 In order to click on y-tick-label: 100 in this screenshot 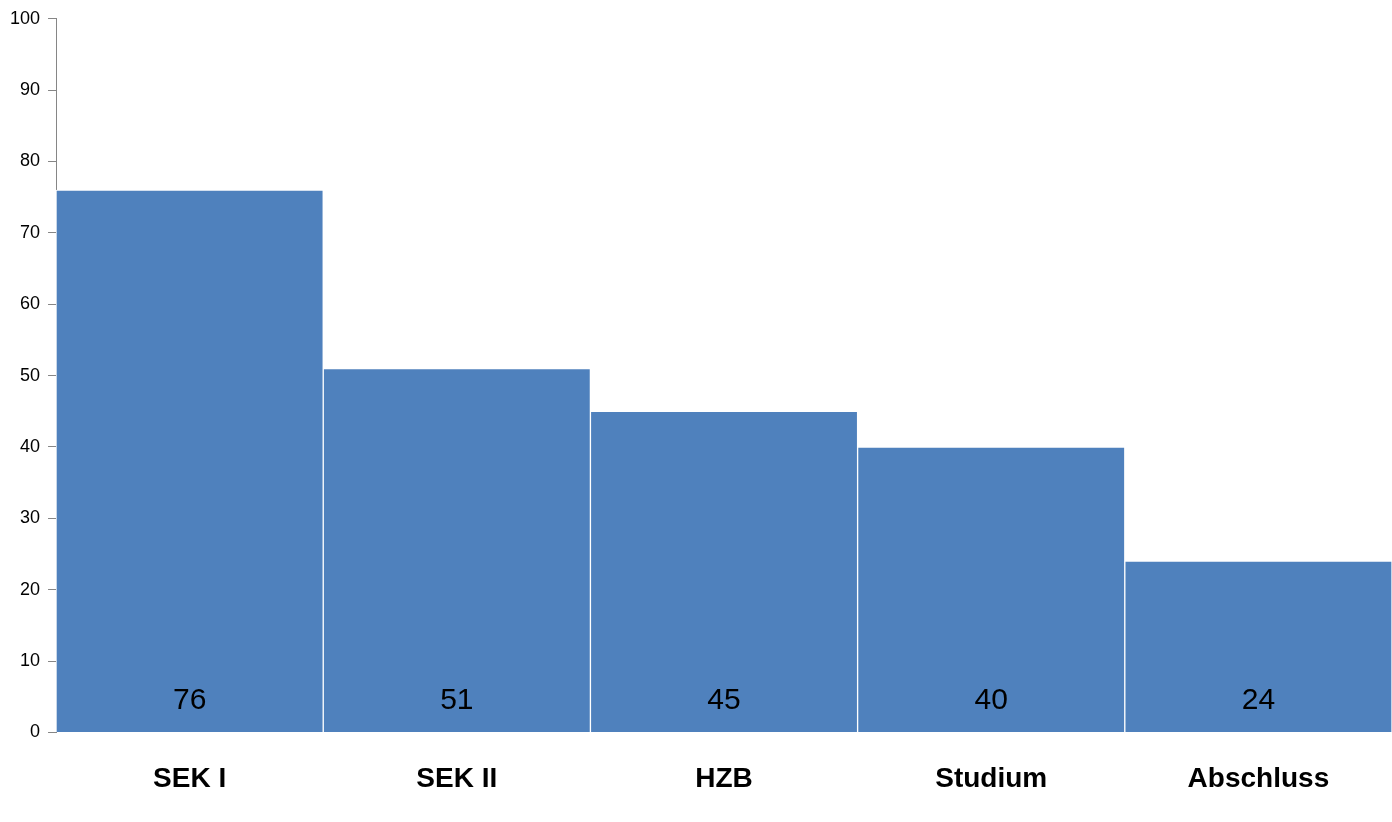, I will do `click(25, 17)`.